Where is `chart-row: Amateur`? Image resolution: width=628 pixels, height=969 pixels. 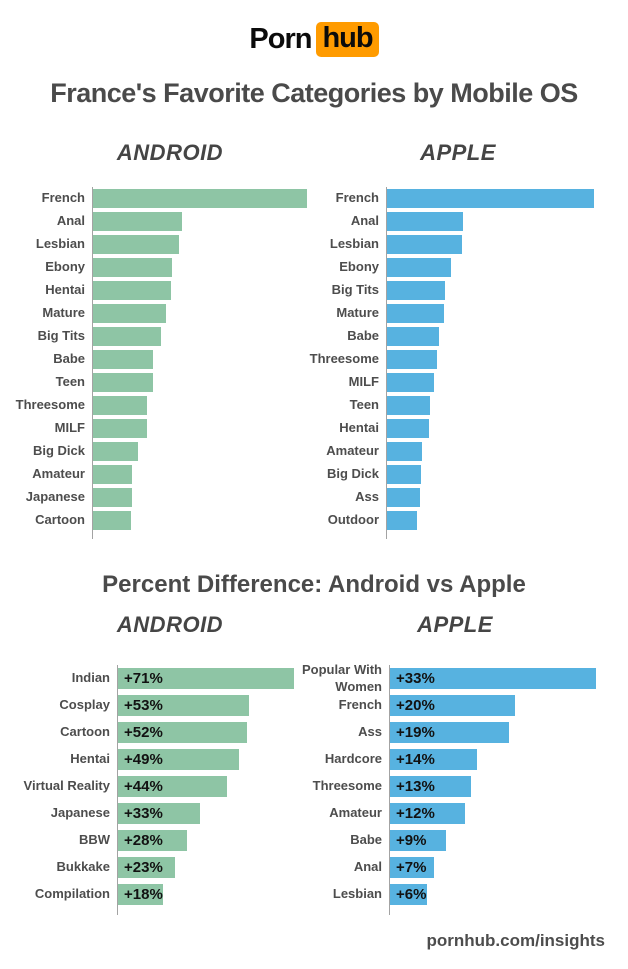 chart-row: Amateur is located at coordinates (461, 451).